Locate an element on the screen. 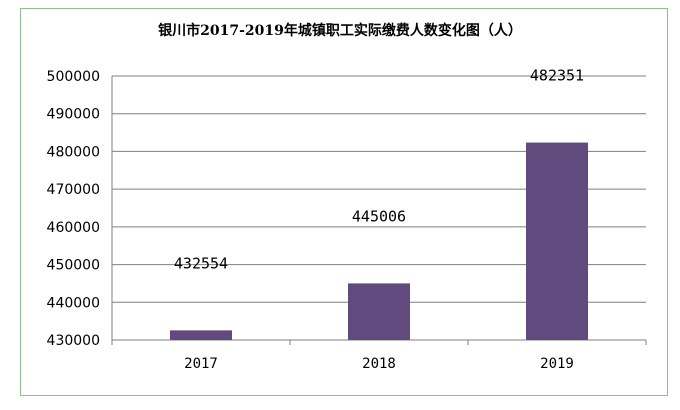  bar-2018 is located at coordinates (379, 311).